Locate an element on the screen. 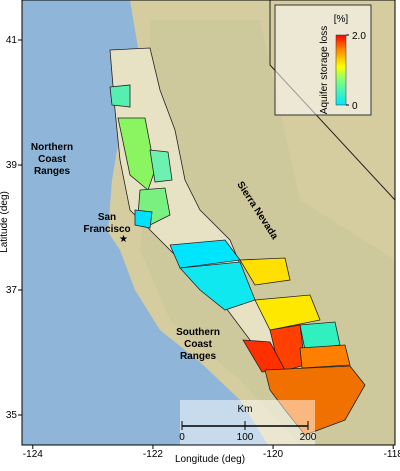  colorbar-tick-label: 0 is located at coordinates (355, 106).